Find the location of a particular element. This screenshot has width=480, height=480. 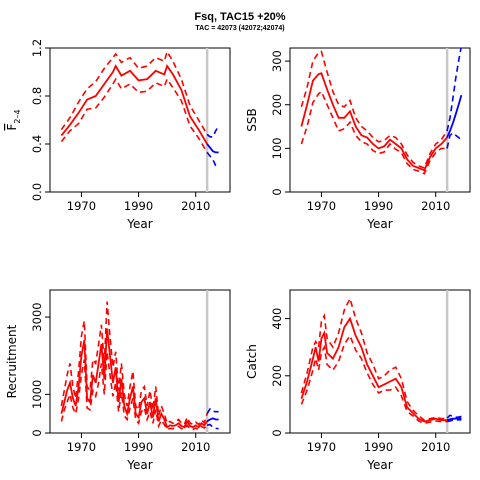

y-tick-label: 0.8 is located at coordinates (37, 96).